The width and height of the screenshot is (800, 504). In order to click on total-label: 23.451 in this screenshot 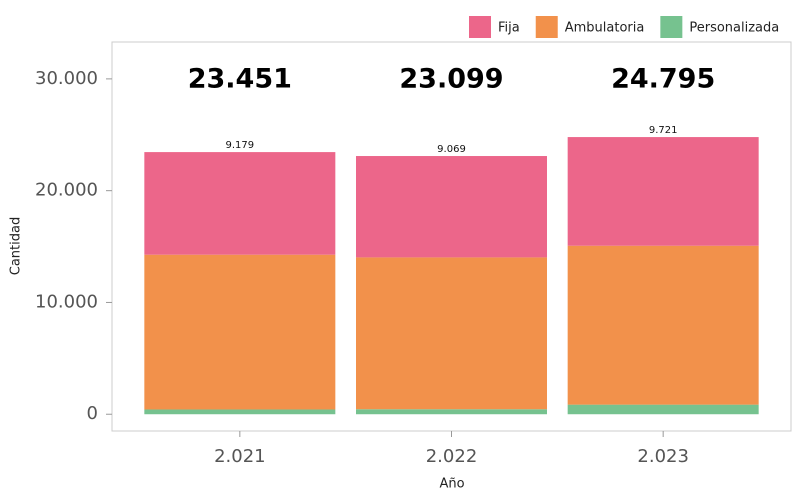, I will do `click(240, 79)`.